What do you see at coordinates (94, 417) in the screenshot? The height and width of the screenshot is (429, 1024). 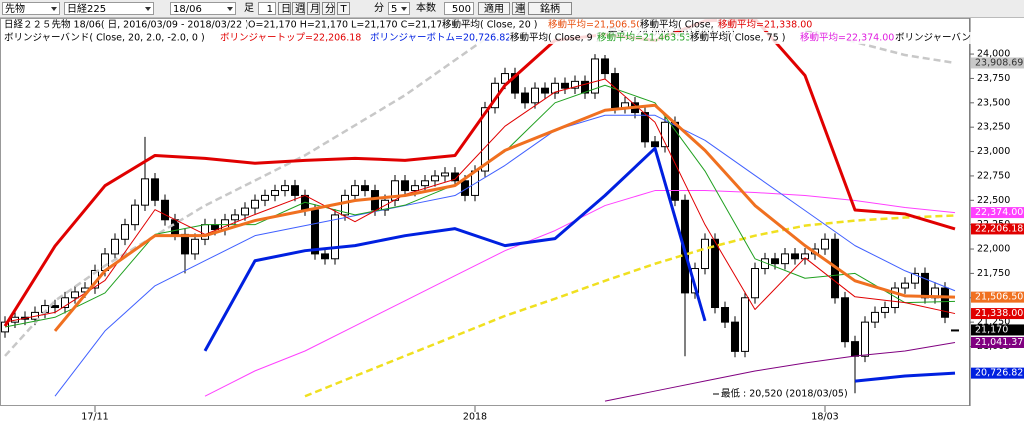 I see `x-tick-label: 17/11` at bounding box center [94, 417].